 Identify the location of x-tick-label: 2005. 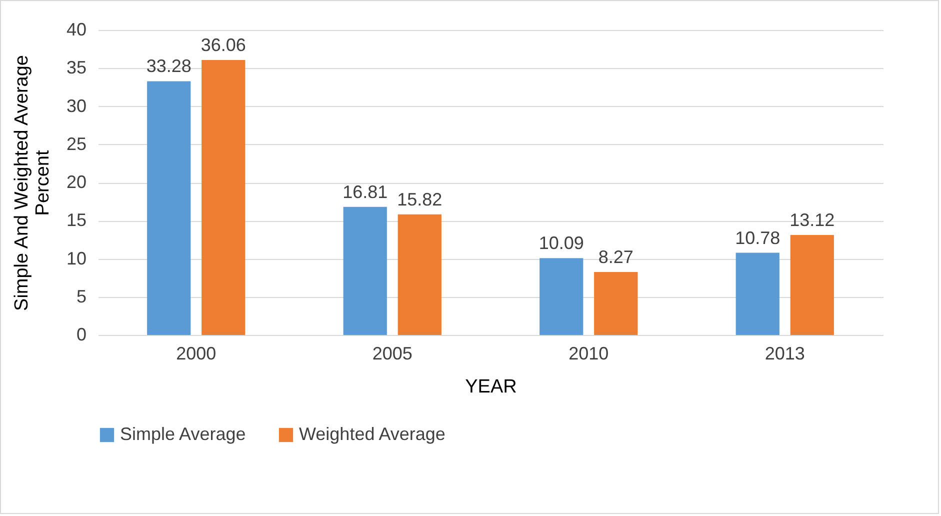
(392, 354).